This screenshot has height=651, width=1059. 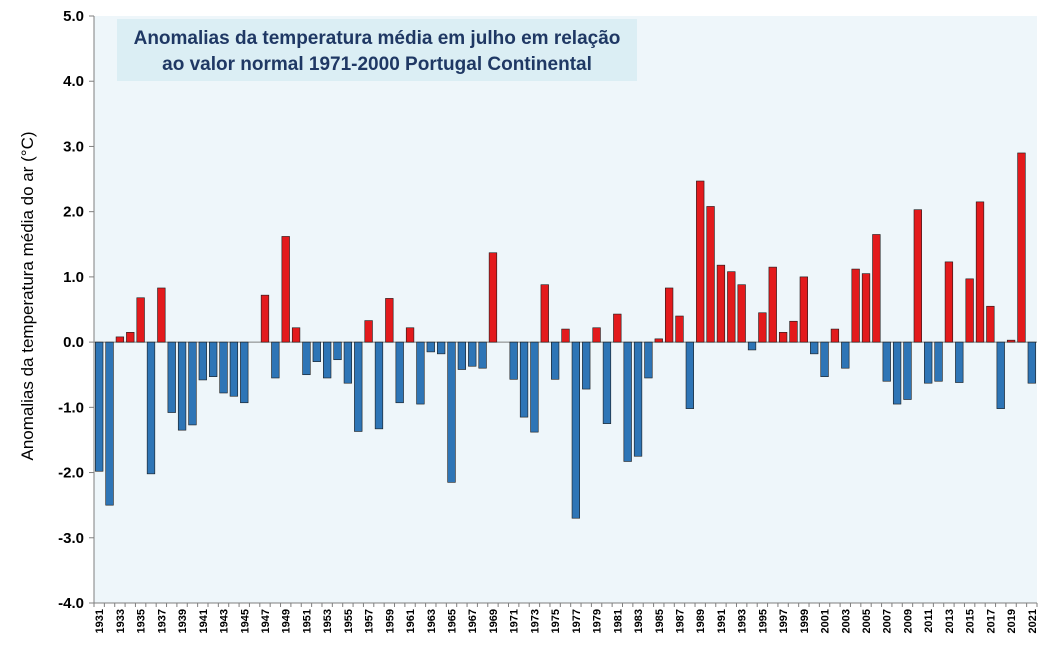 I want to click on x-tick-label: 1959, so click(x=390, y=621).